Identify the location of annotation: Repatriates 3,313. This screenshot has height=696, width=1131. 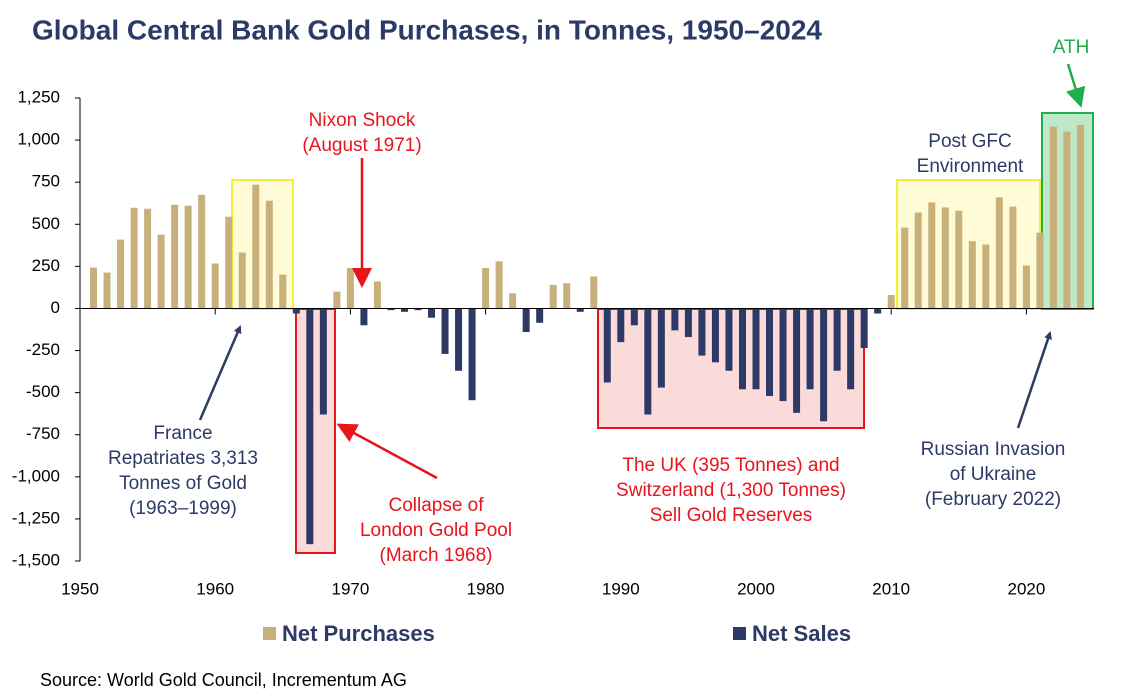
(183, 458).